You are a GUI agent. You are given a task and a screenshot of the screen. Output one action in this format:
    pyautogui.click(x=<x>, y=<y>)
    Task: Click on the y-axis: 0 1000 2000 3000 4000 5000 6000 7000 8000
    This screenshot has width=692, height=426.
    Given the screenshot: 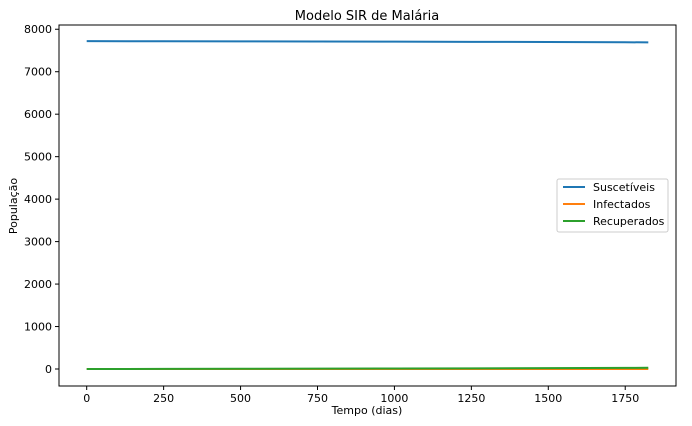 What is the action you would take?
    pyautogui.click(x=41, y=199)
    